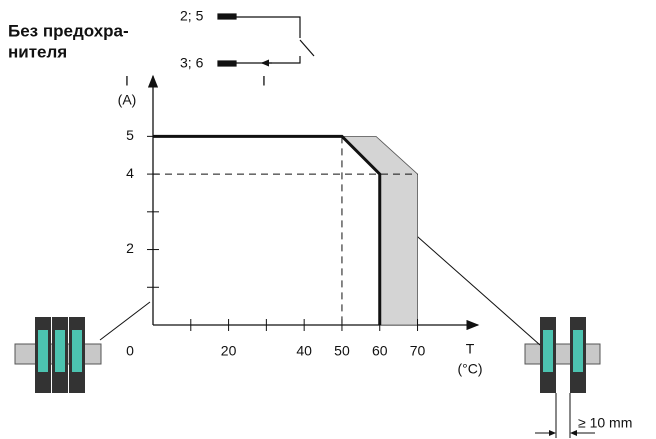 This screenshot has height=439, width=656. Describe the element at coordinates (380, 351) in the screenshot. I see `x-tick-label: 60` at that location.